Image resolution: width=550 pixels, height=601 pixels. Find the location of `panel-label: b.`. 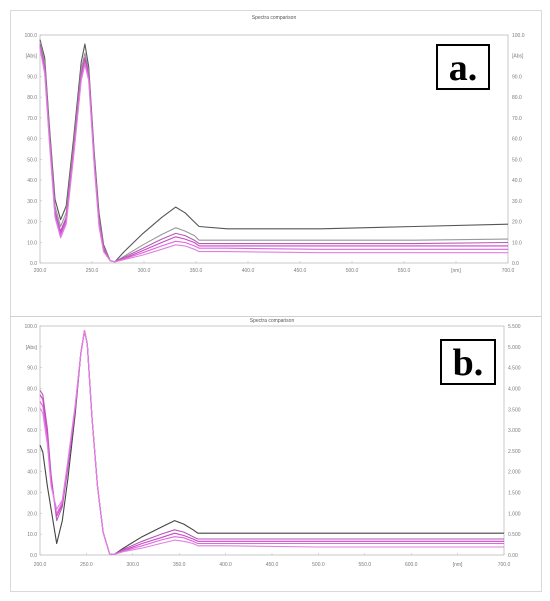

panel-label: b. is located at coordinates (468, 363).